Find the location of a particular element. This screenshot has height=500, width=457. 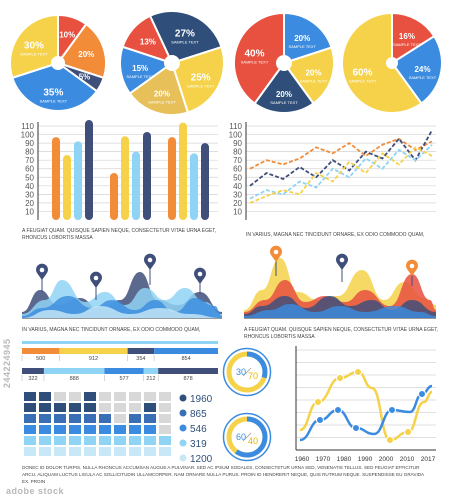

donut-value: 30 is located at coordinates (241, 372).